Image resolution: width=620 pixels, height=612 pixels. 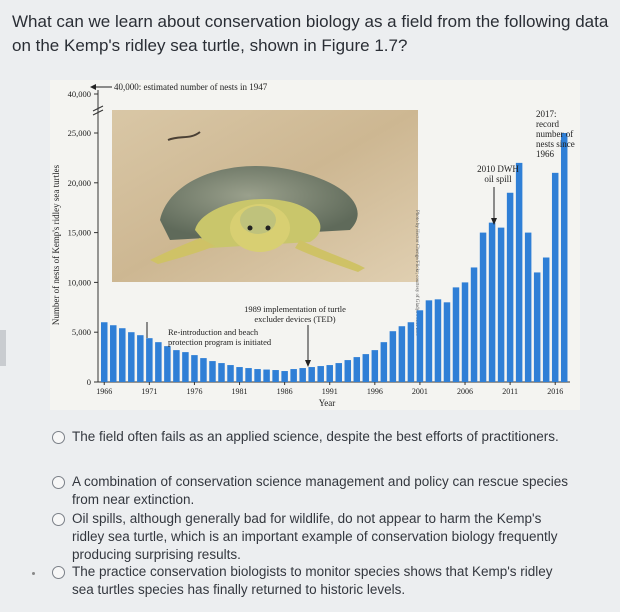 I want to click on bar-1978, so click(x=212, y=371).